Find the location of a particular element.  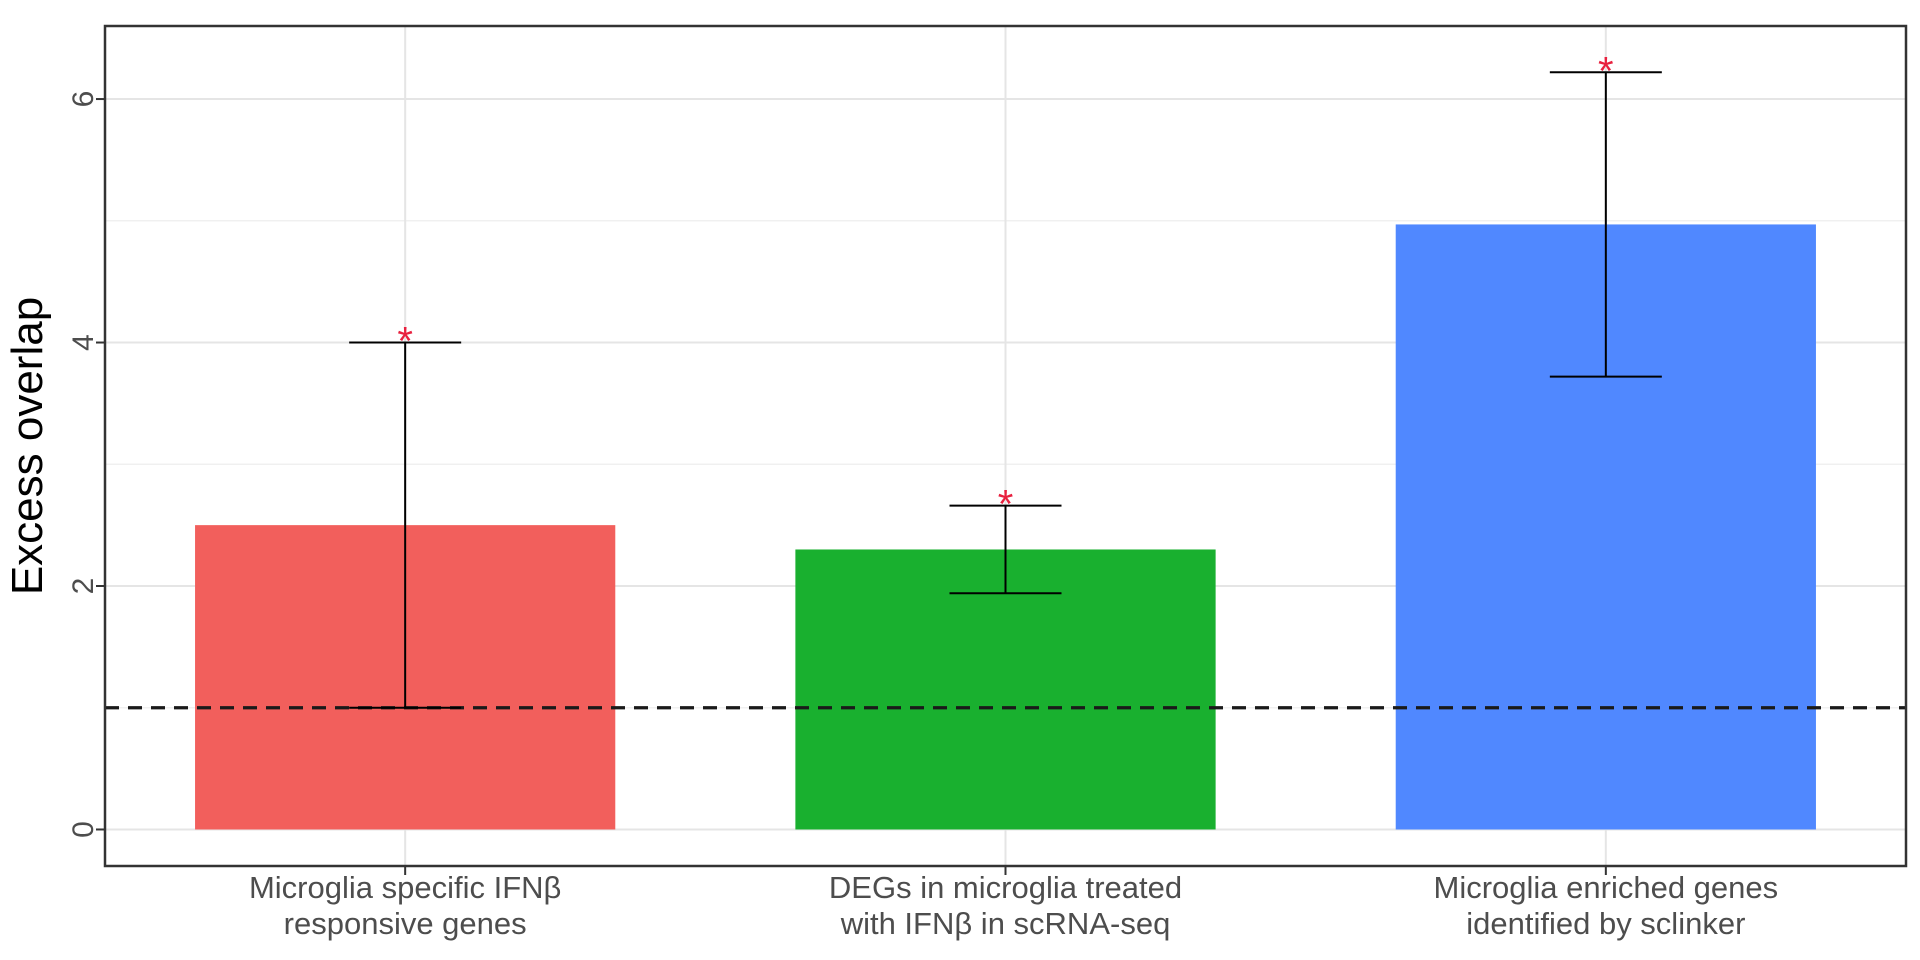

y-tick-label: 6 is located at coordinates (83, 99).